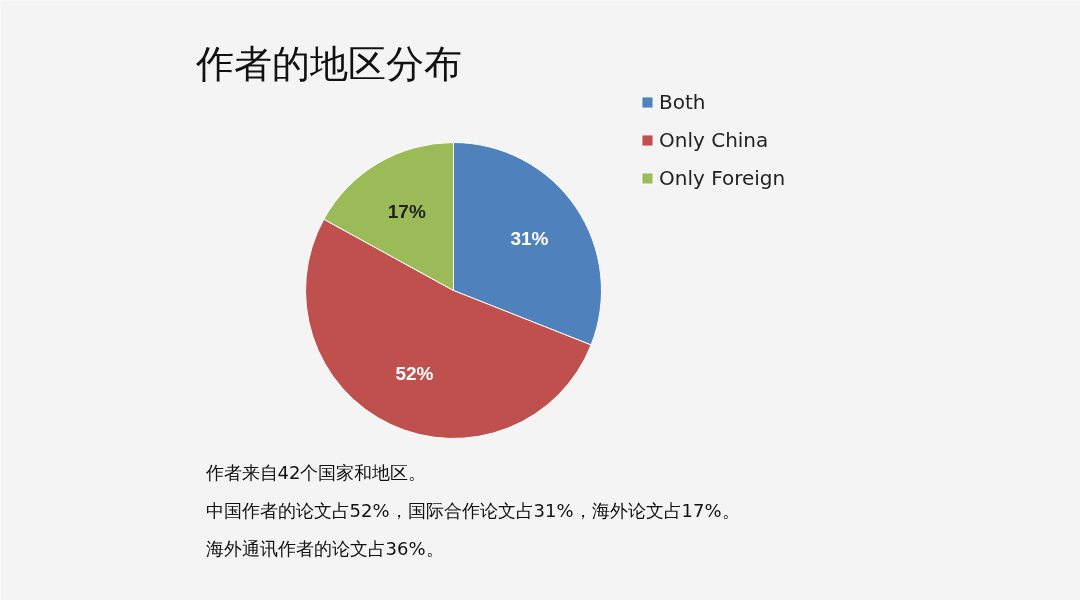  I want to click on data-label: 31%, so click(529, 239).